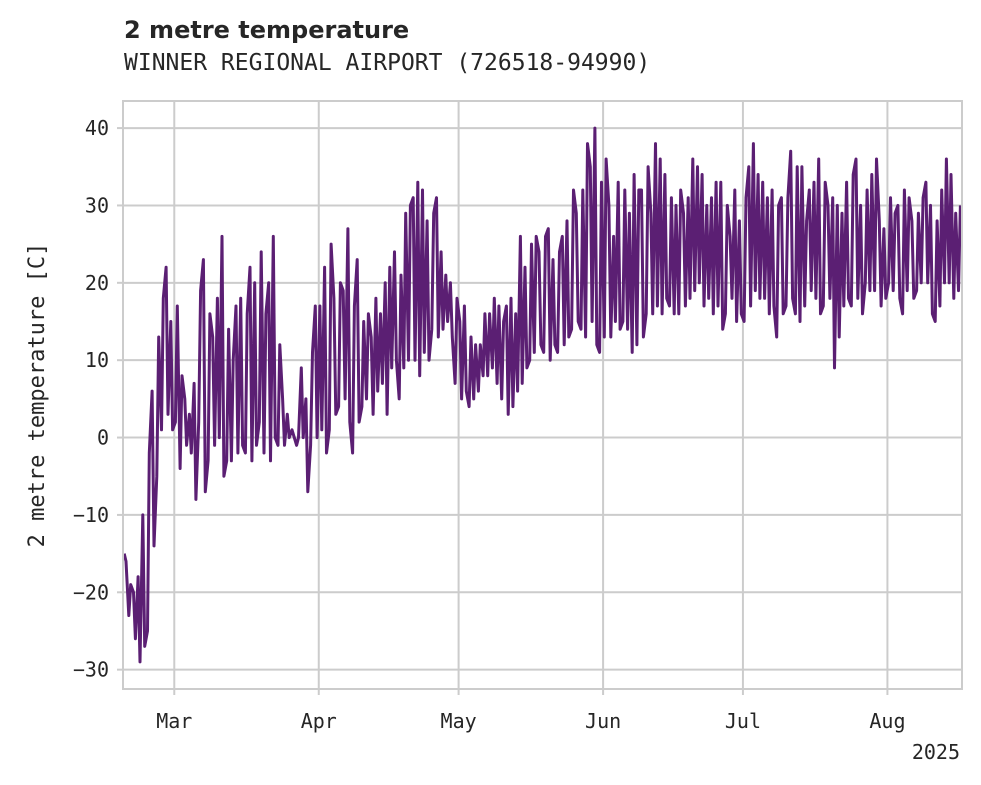 This screenshot has width=981, height=785. What do you see at coordinates (91, 670) in the screenshot?
I see `y-tick-label: −30` at bounding box center [91, 670].